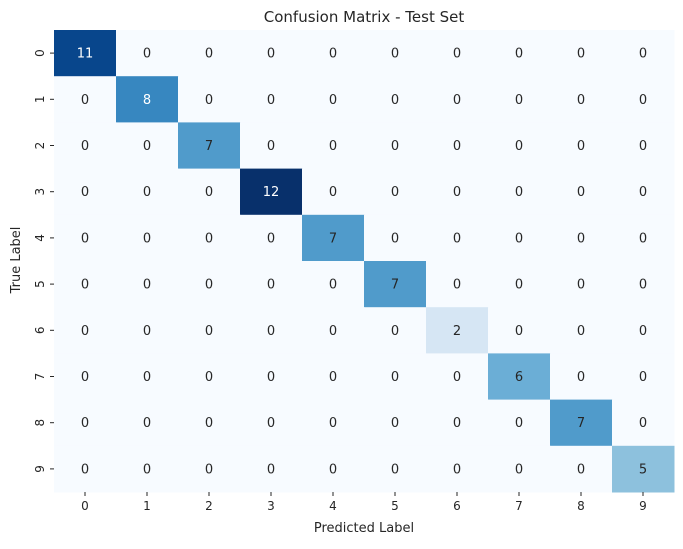 This screenshot has height=549, width=683. I want to click on cell-value-2-0: 0, so click(85, 146).